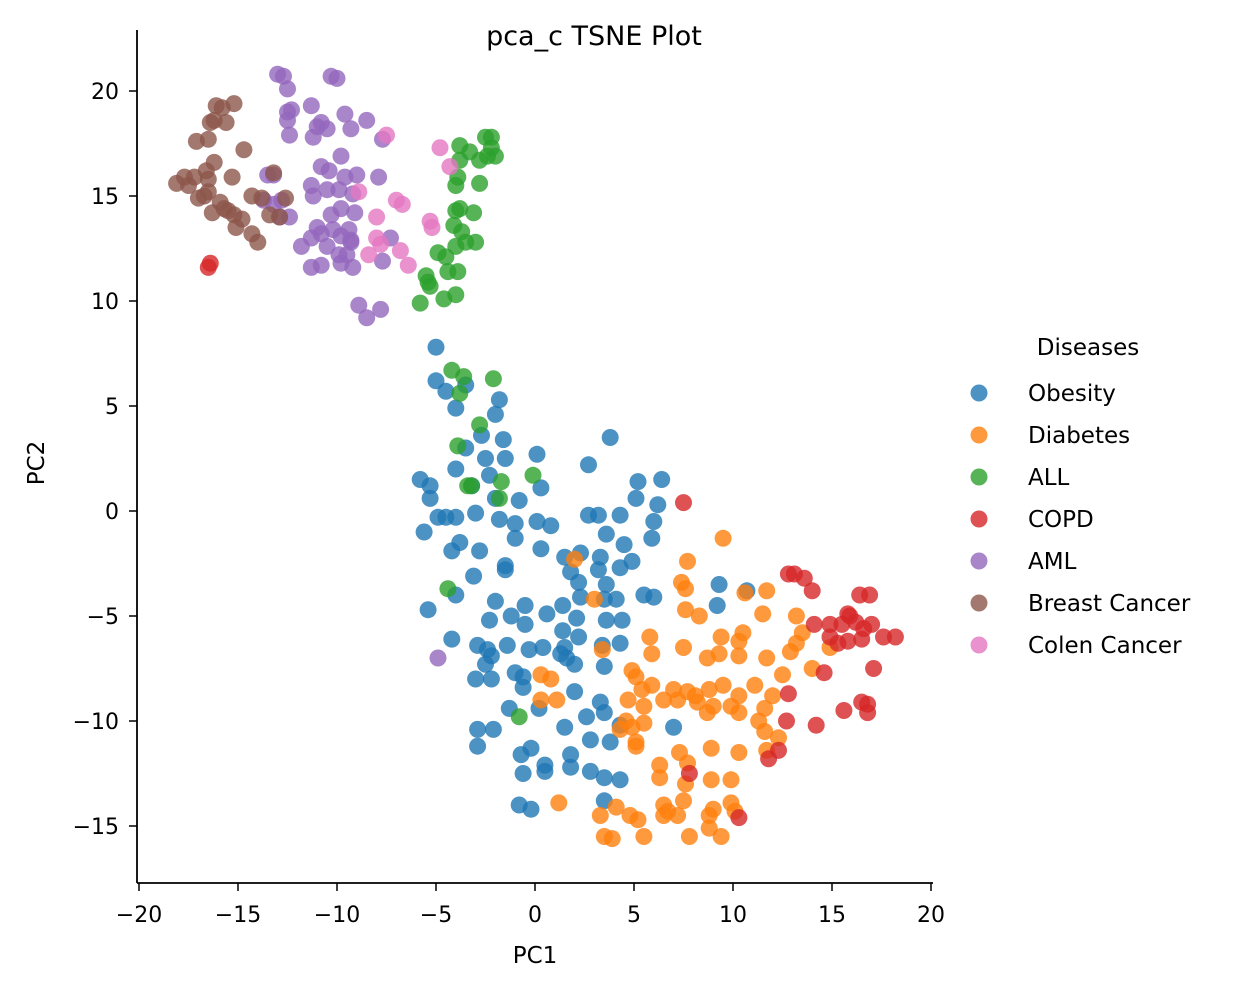 This screenshot has width=1249, height=990. What do you see at coordinates (1105, 646) in the screenshot?
I see `legend-label-colen-cancer: Colen Cancer` at bounding box center [1105, 646].